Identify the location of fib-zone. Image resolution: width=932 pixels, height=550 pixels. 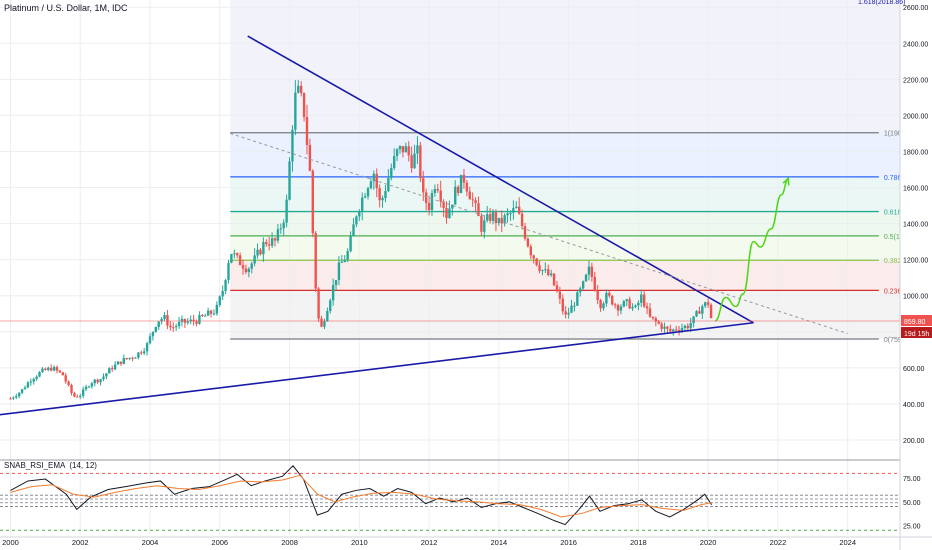
(565, 194).